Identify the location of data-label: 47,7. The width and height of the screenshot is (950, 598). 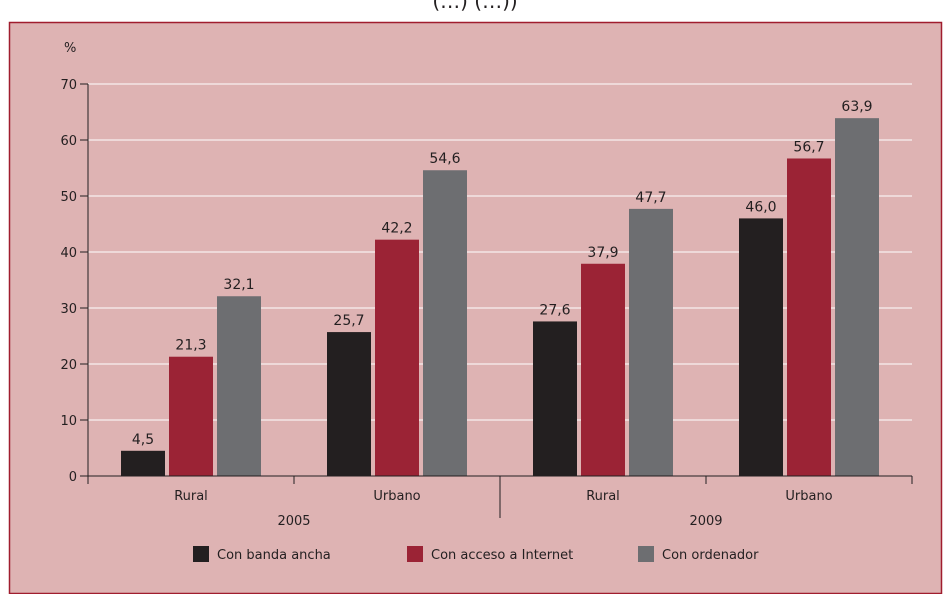
(650, 198).